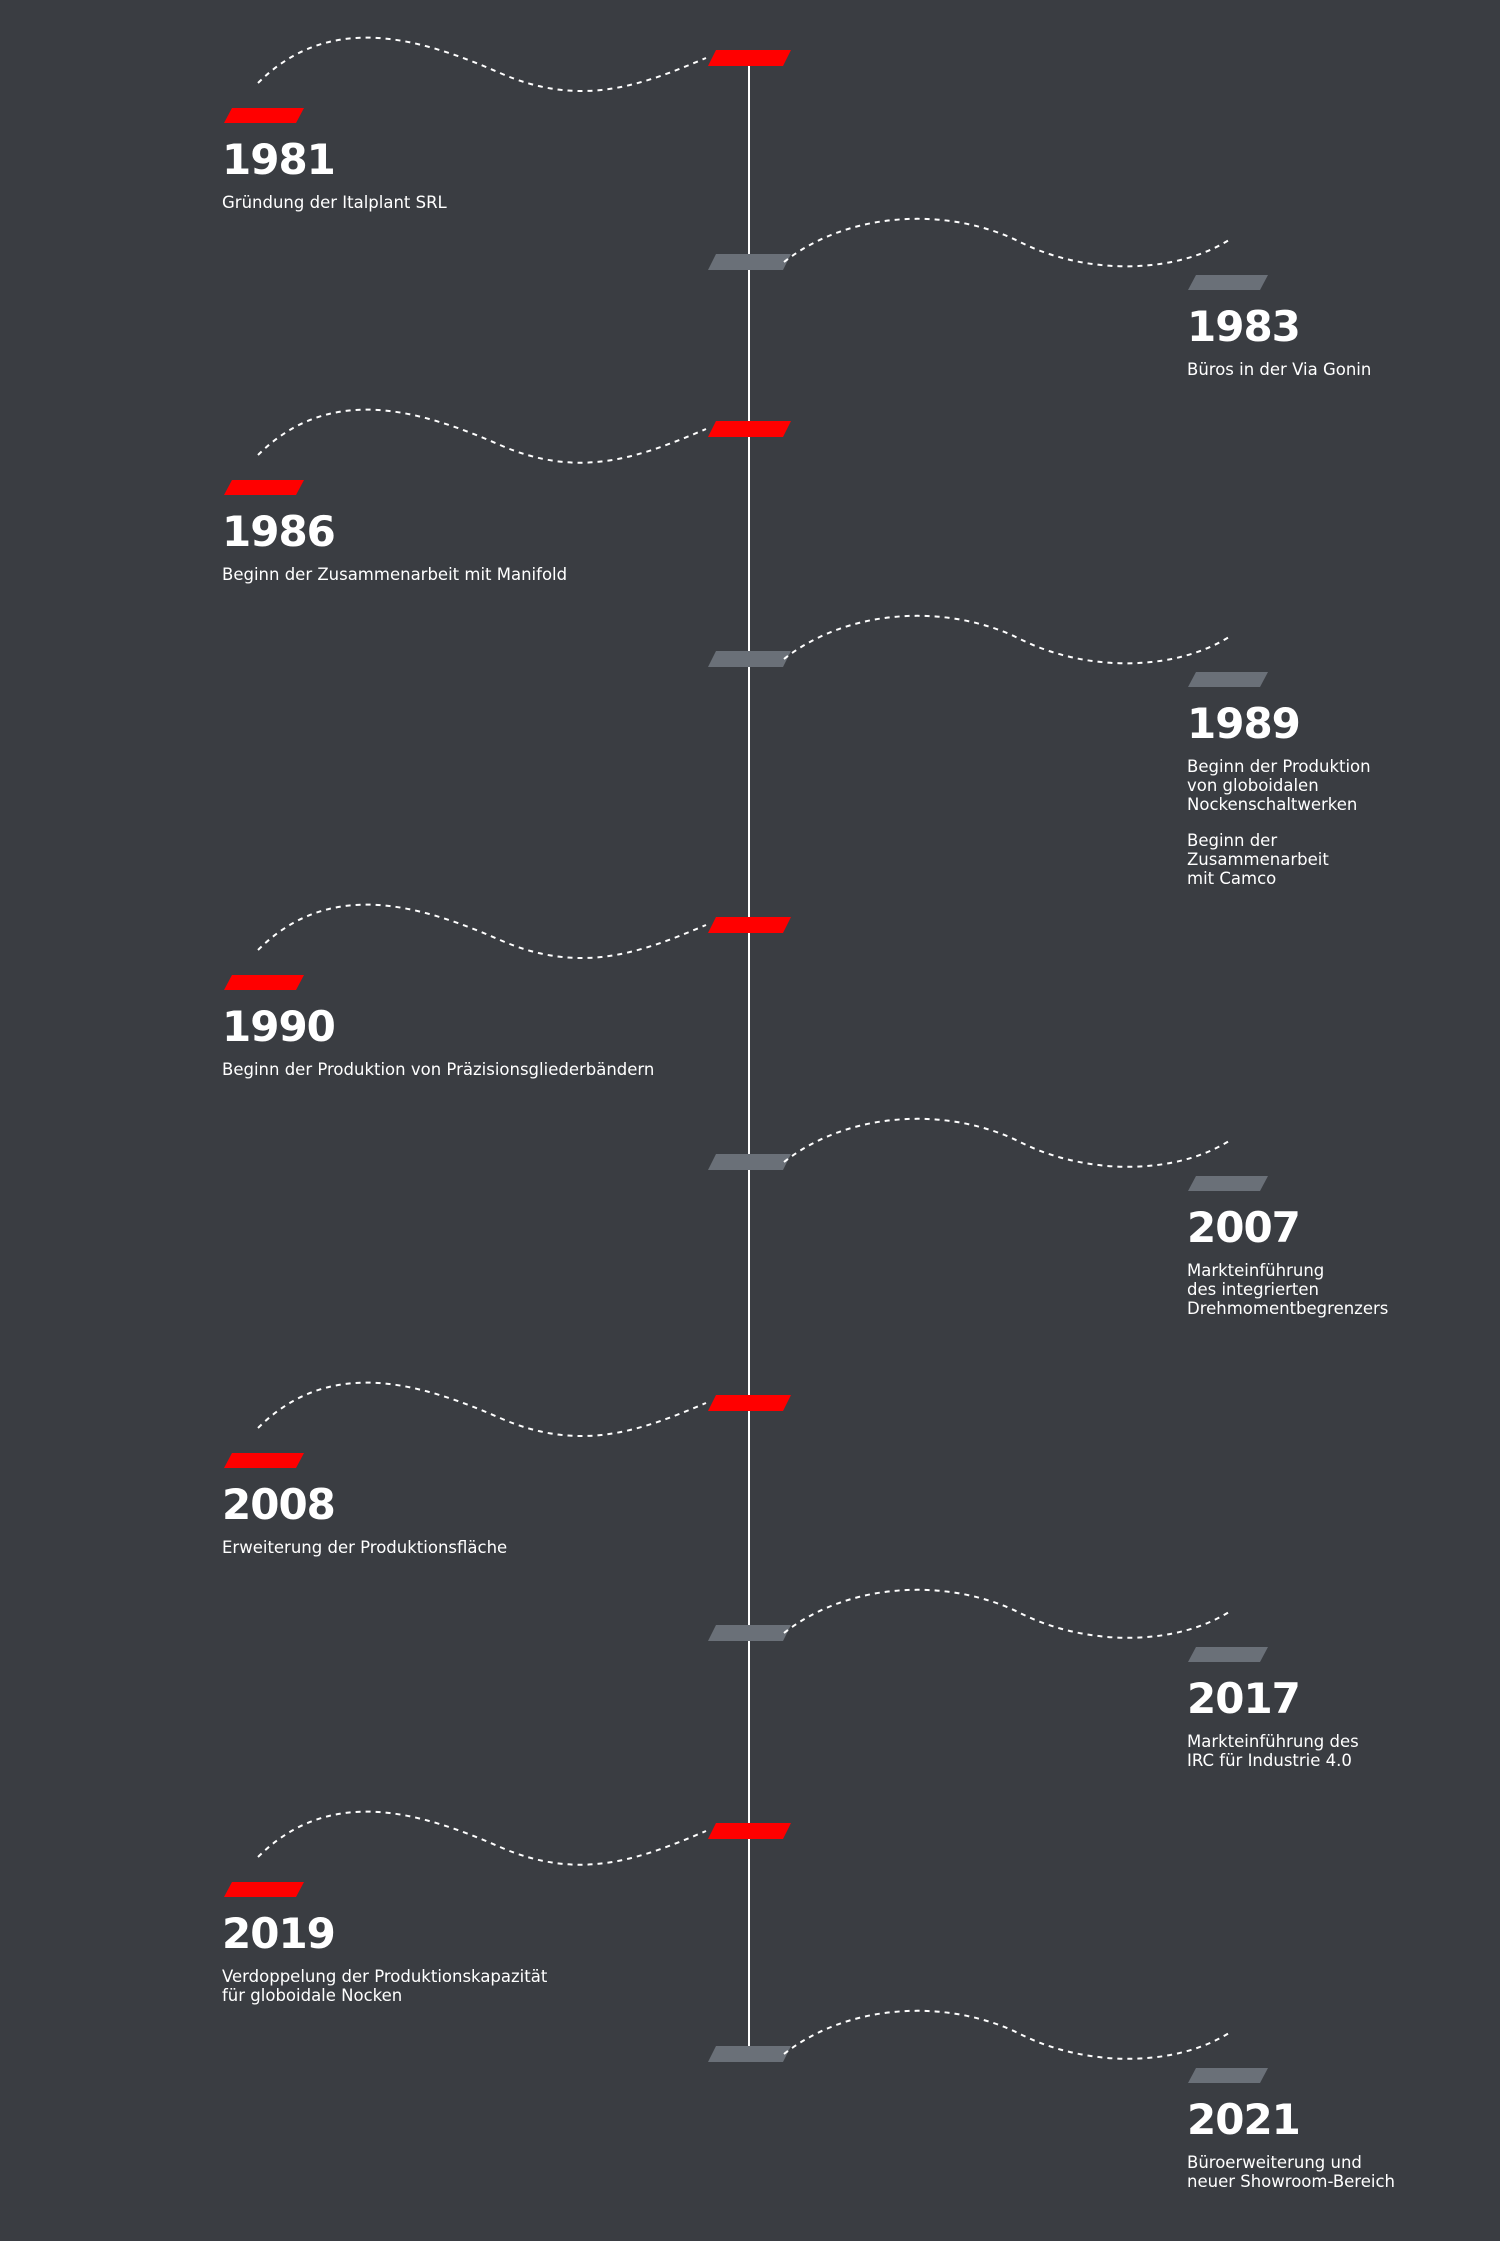  What do you see at coordinates (365, 1519) in the screenshot?
I see `event-2008: 2008 Erweiterung der Produktionsfläche` at bounding box center [365, 1519].